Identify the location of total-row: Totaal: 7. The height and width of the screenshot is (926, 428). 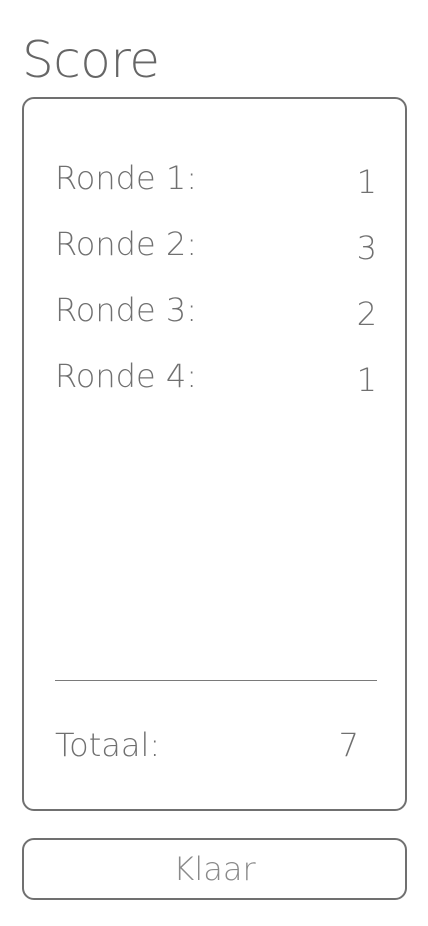
(216, 748).